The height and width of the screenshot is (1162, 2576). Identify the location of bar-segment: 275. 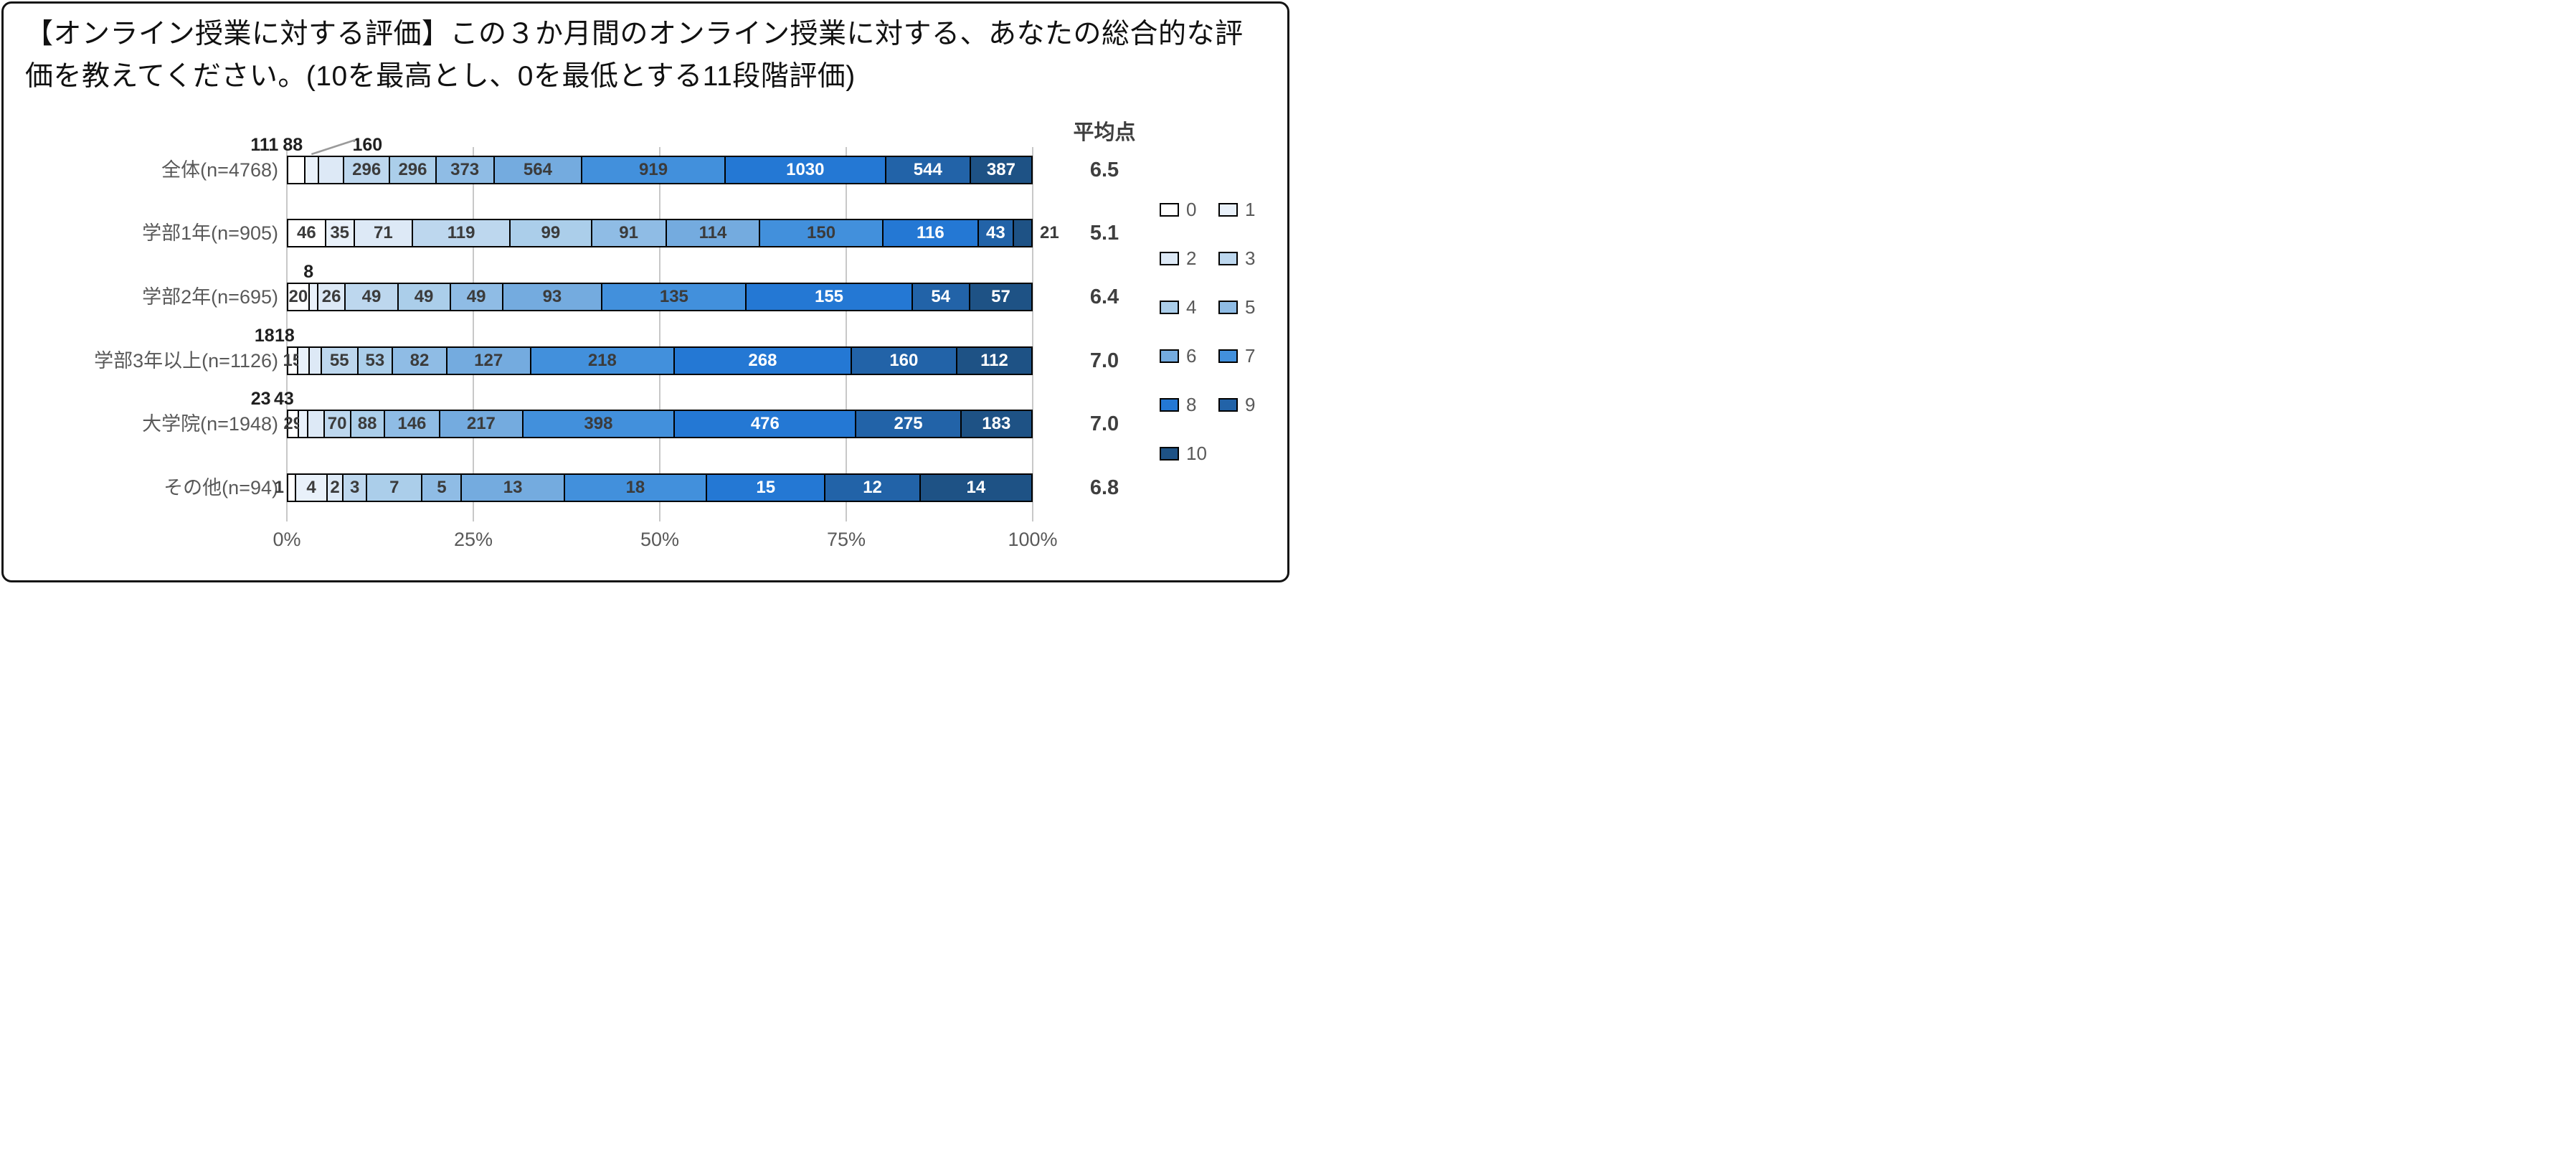
(909, 424).